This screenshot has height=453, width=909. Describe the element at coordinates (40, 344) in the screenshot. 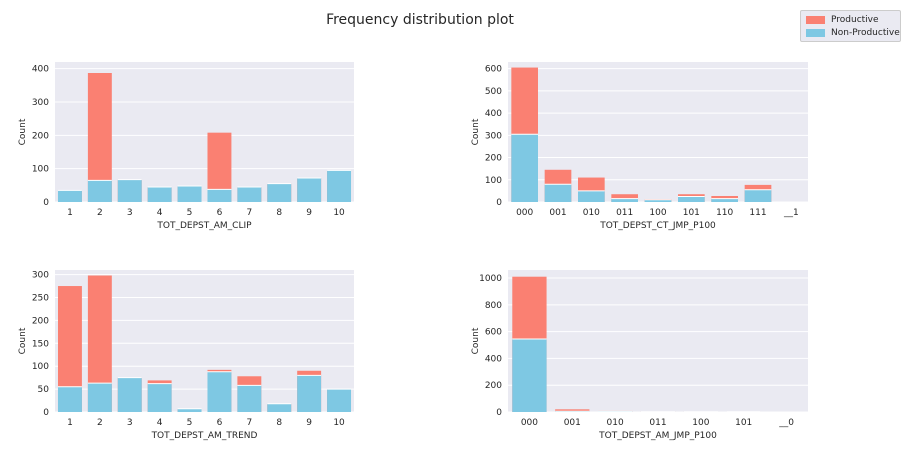

I see `y-tick-label: 150` at that location.